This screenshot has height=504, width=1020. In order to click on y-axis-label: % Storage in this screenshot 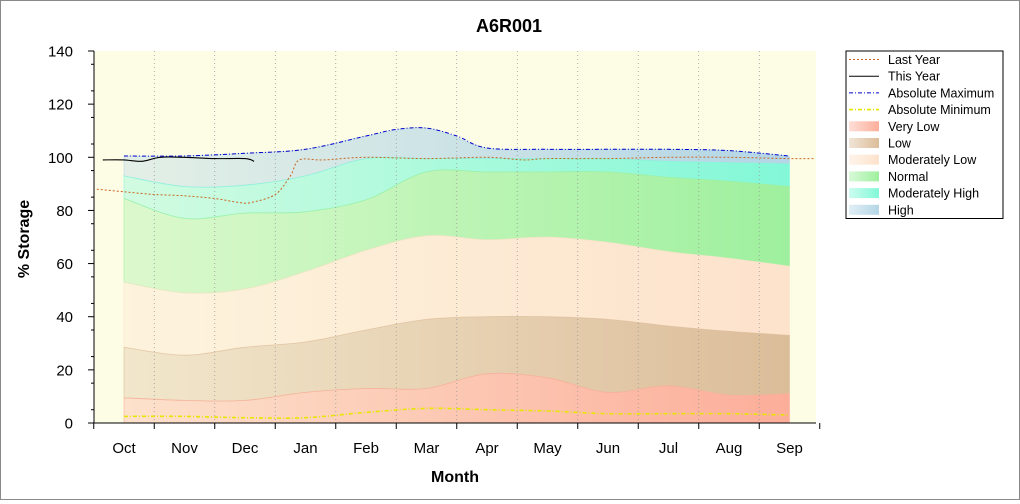, I will do `click(24, 239)`.